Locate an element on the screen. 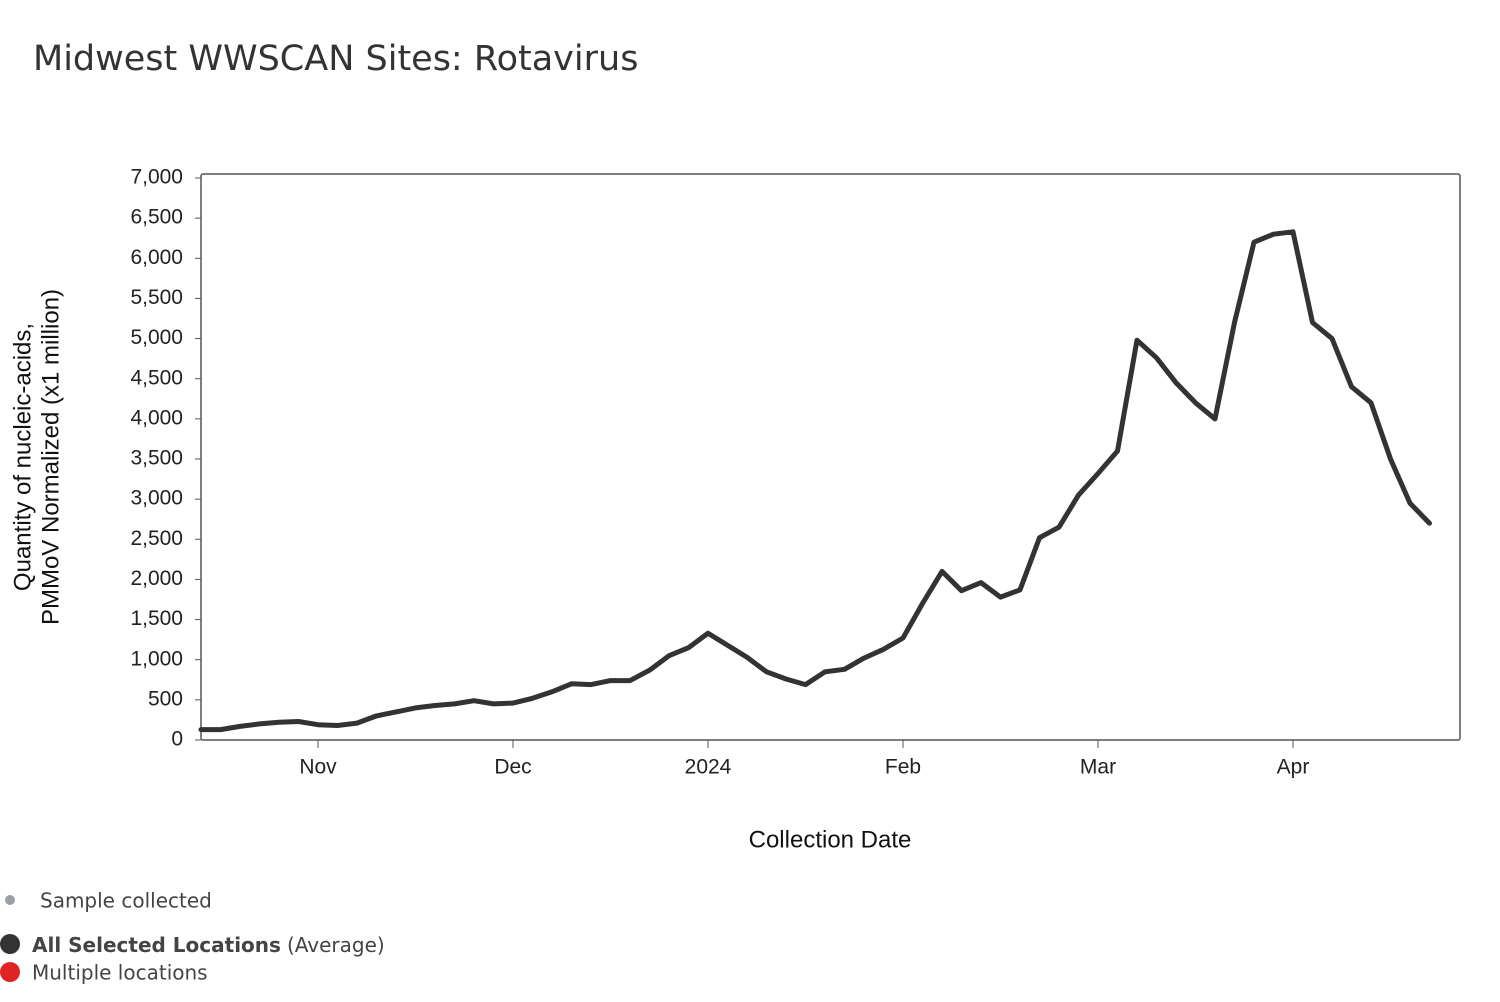 Image resolution: width=1500 pixels, height=1002 pixels. chart-title: Midwest WWSCAN Sites: Rotavirus is located at coordinates (335, 59).